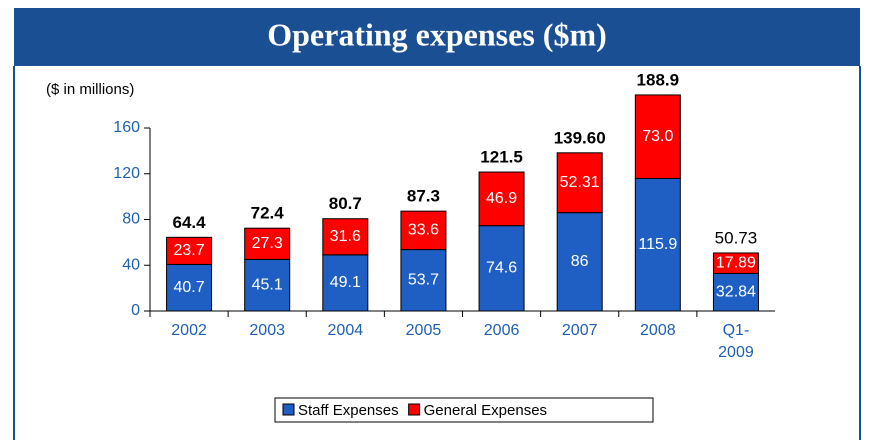 The height and width of the screenshot is (445, 874). I want to click on data-label: 46.9, so click(501, 198).